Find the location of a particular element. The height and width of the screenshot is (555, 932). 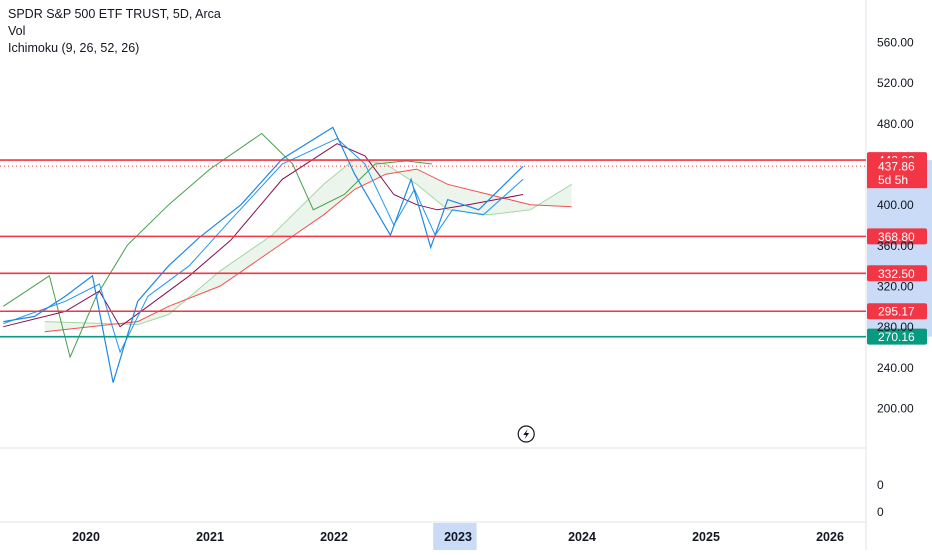

volume-axis-label-0: 0 is located at coordinates (880, 485).